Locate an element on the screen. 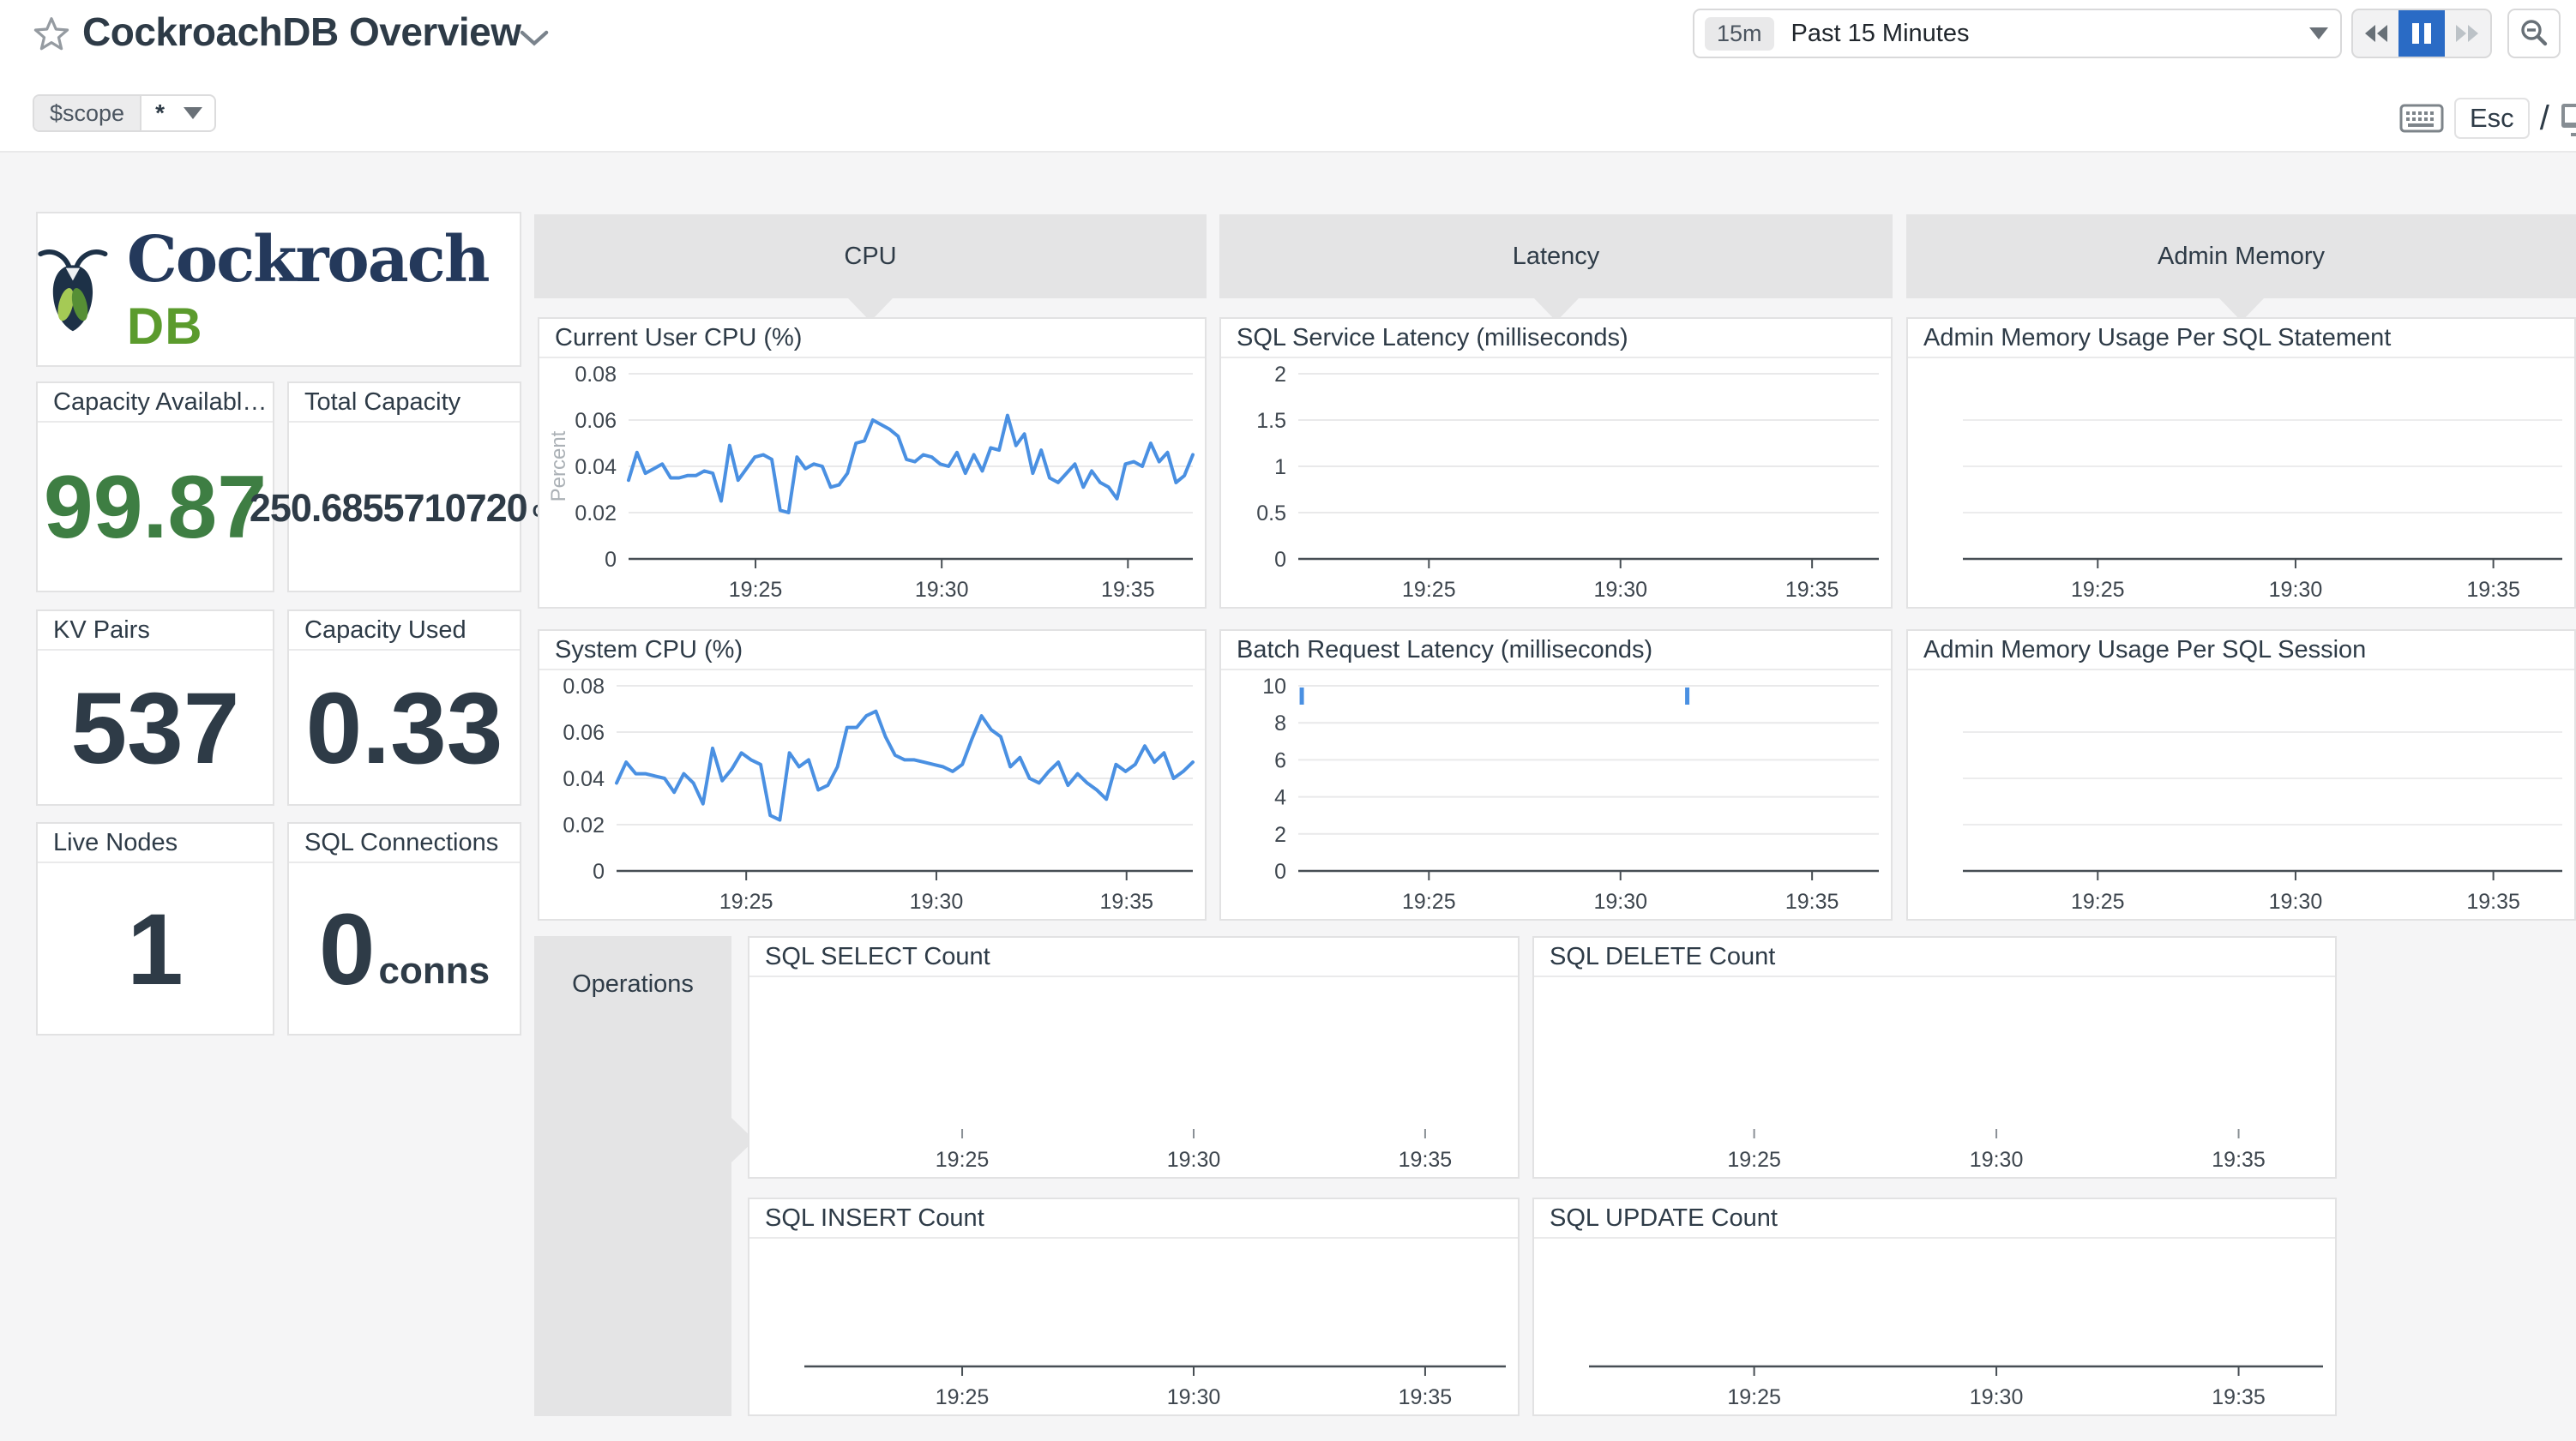 This screenshot has width=2576, height=1441. chart-plot-admin-memory-per-session: 19:25 19:30 19:35 is located at coordinates (2241, 795).